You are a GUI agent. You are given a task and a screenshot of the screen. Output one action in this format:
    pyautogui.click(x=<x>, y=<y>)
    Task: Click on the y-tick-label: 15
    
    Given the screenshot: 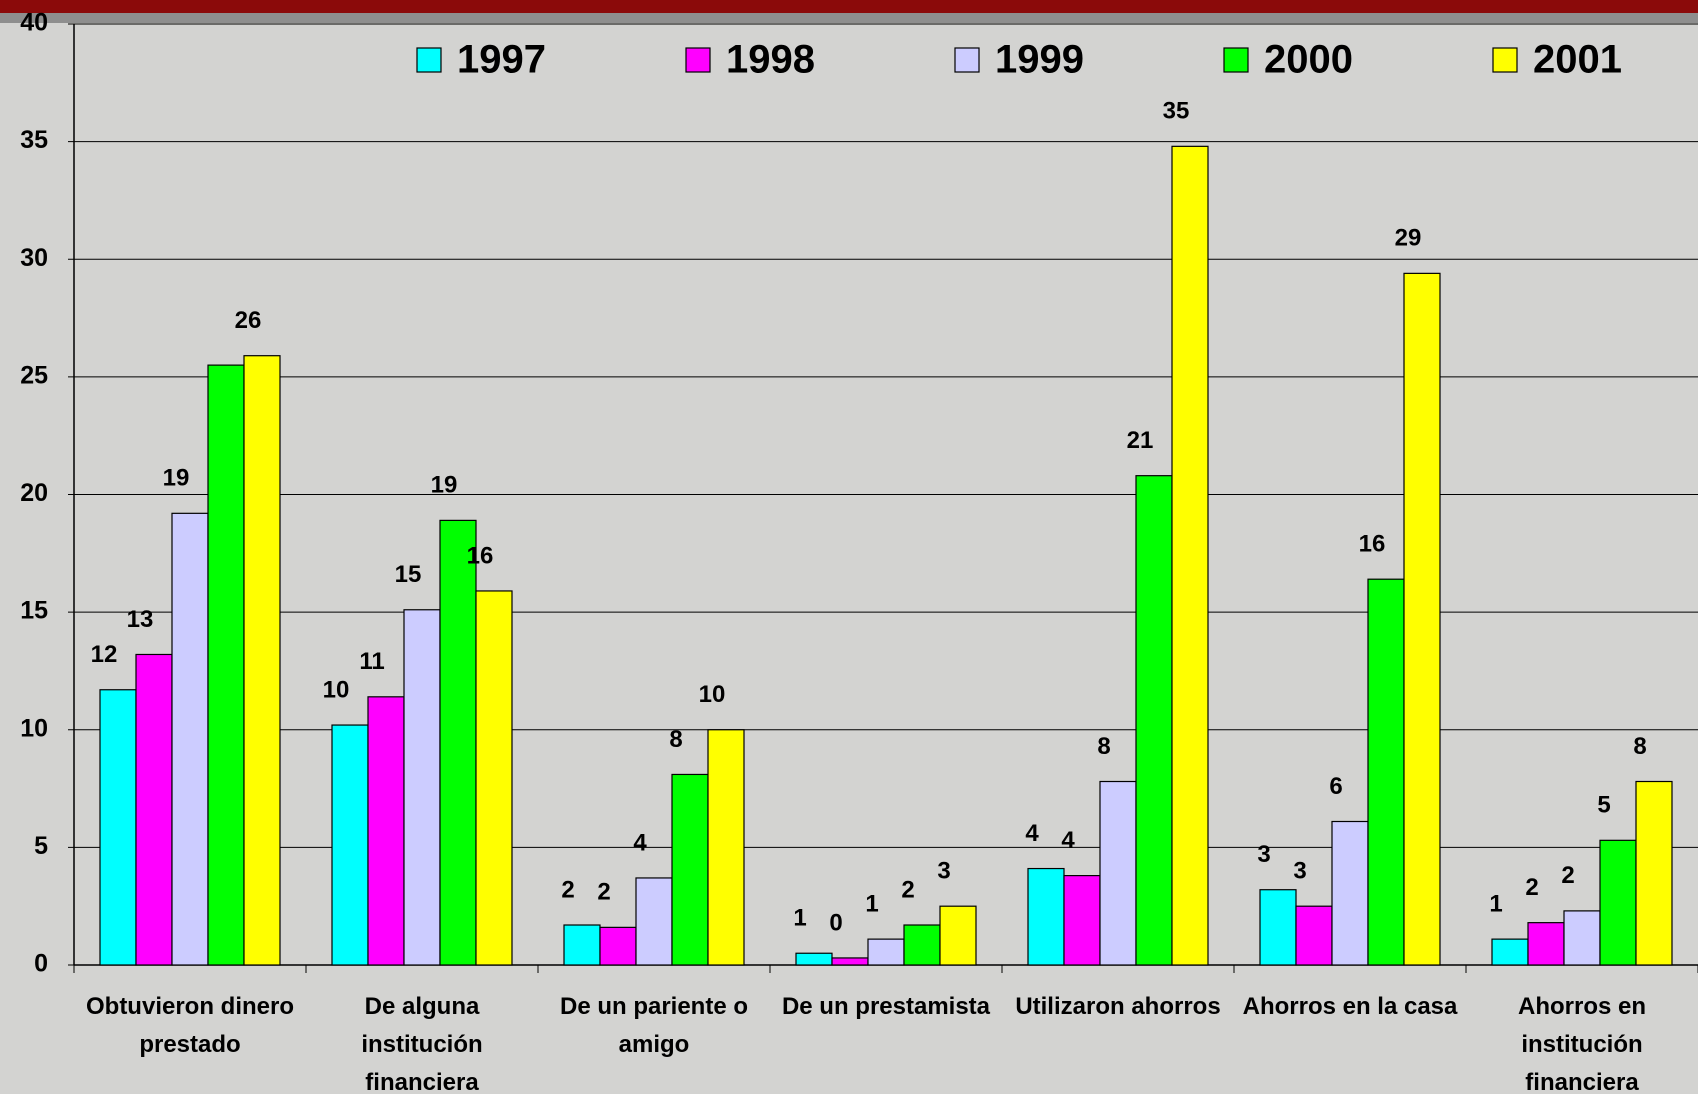 What is the action you would take?
    pyautogui.click(x=34, y=611)
    